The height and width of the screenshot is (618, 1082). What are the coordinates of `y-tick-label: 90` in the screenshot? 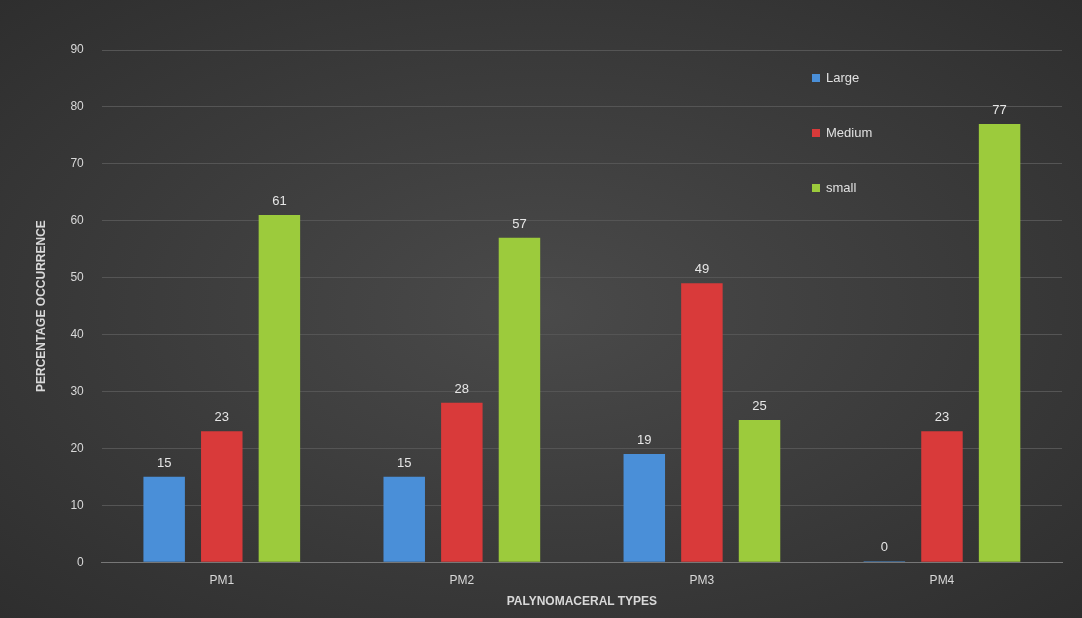 It's located at (77, 49).